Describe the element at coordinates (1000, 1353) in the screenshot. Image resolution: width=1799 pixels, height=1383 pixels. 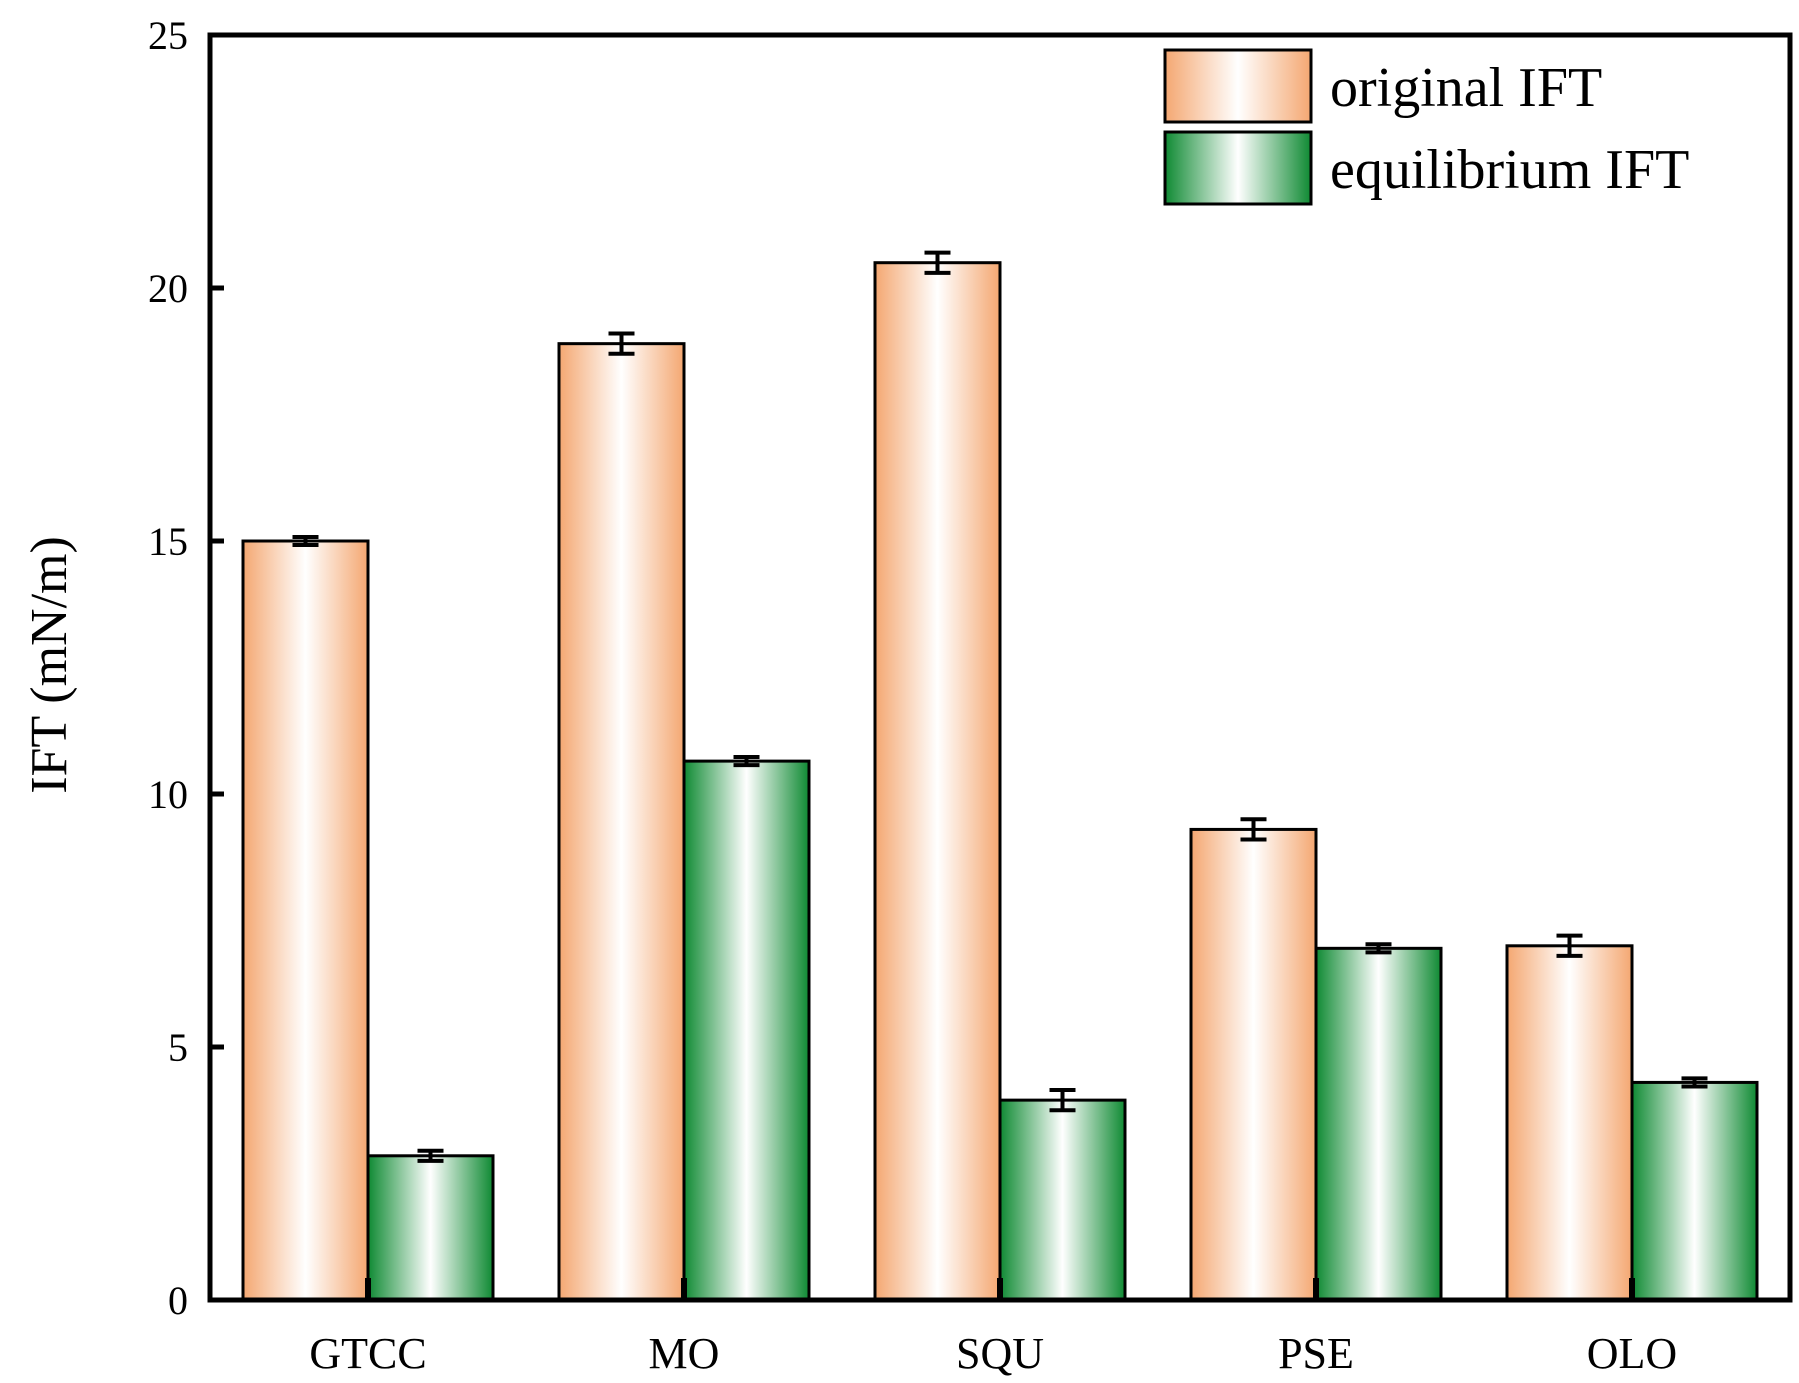
I see `x-tick-label-squ: SQU` at that location.